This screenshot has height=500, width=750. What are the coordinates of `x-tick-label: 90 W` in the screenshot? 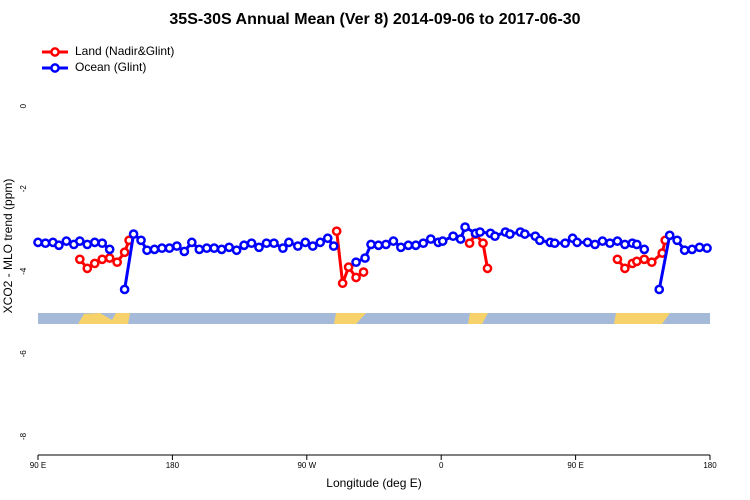 It's located at (306, 465).